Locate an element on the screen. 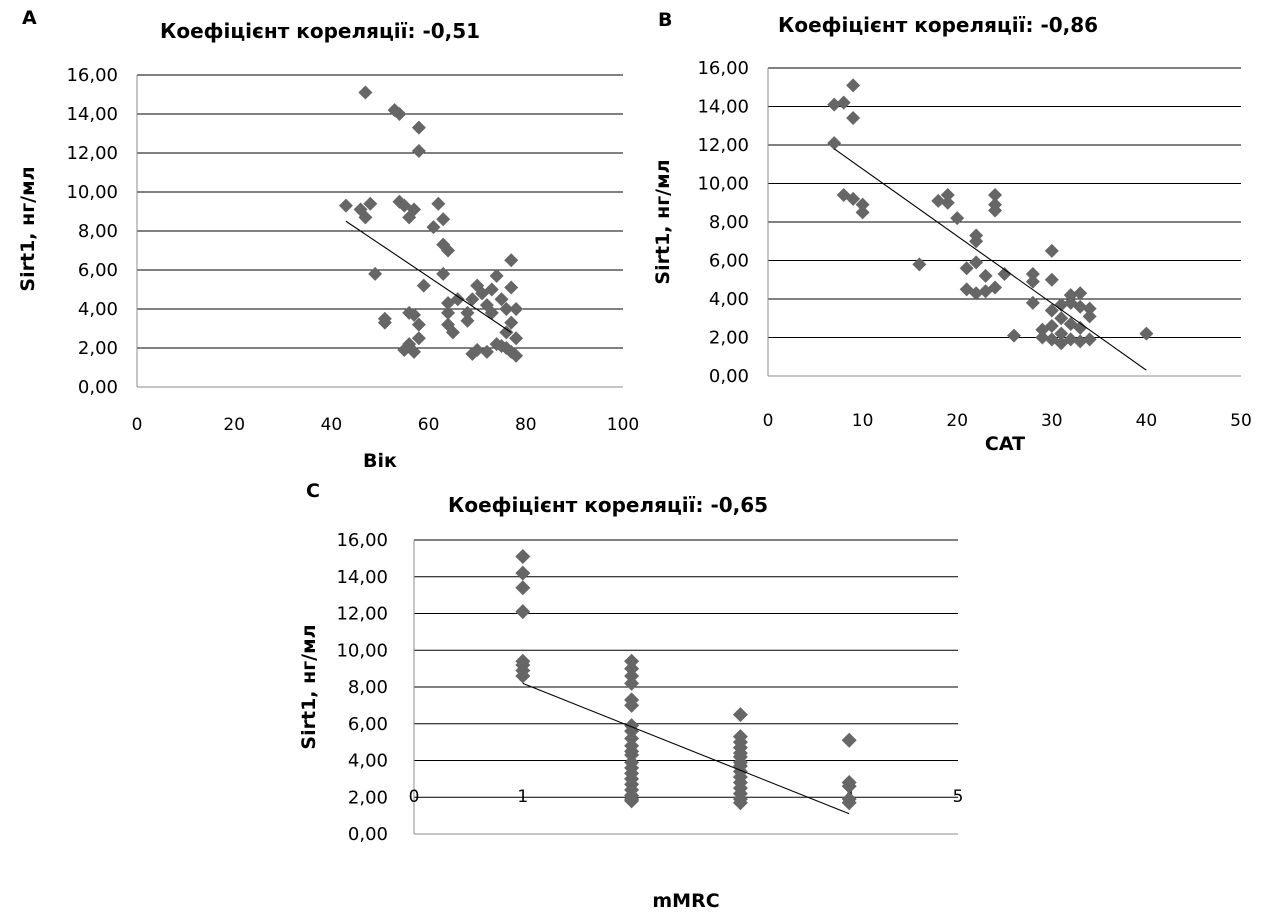  x-tick-label: 1 is located at coordinates (522, 797).